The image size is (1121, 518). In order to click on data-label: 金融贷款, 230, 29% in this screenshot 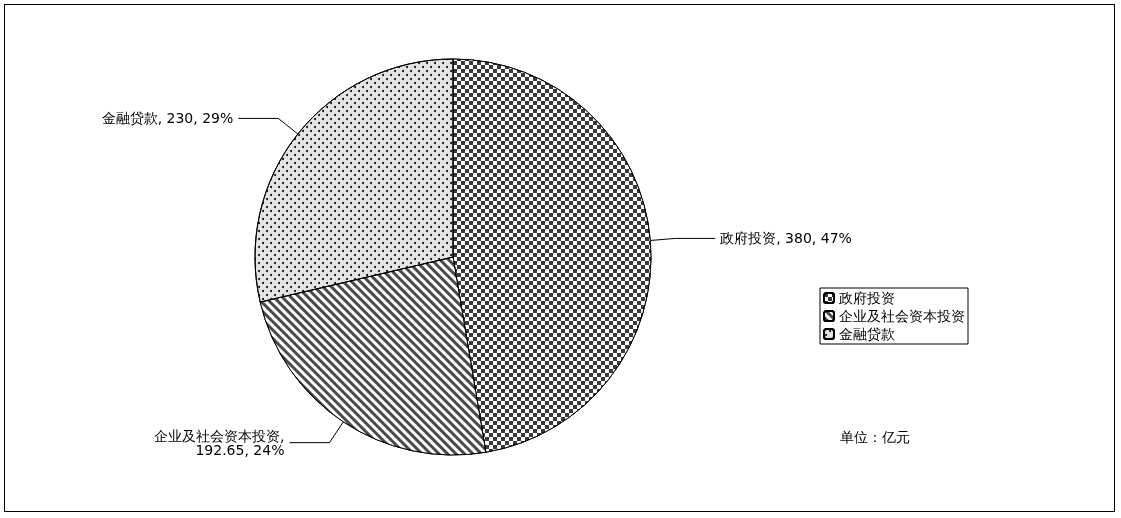, I will do `click(167, 118)`.